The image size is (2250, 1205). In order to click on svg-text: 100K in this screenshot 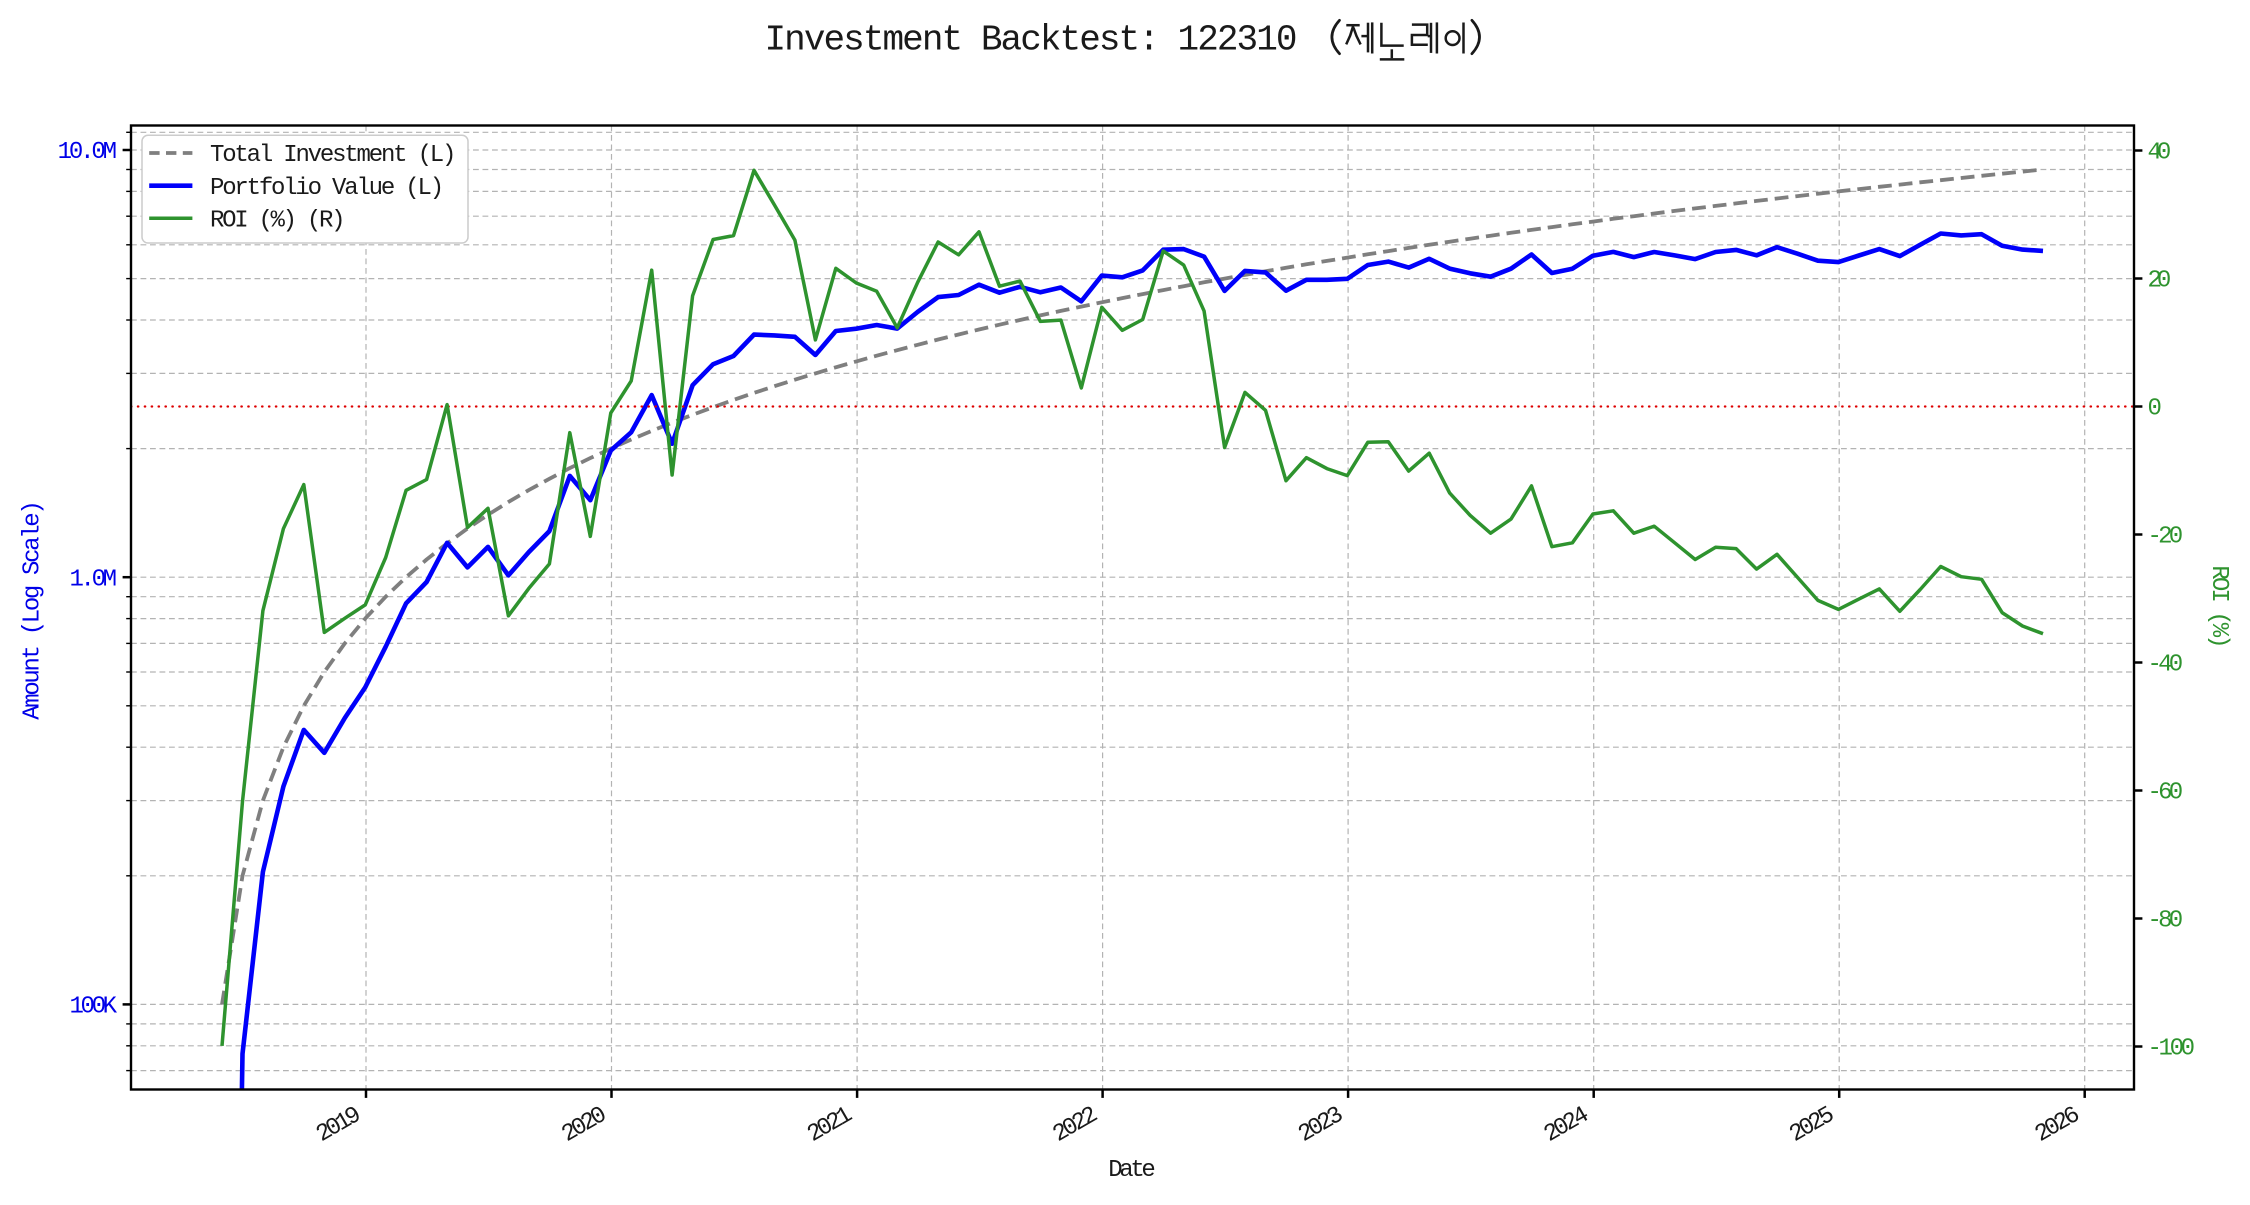, I will do `click(94, 1007)`.